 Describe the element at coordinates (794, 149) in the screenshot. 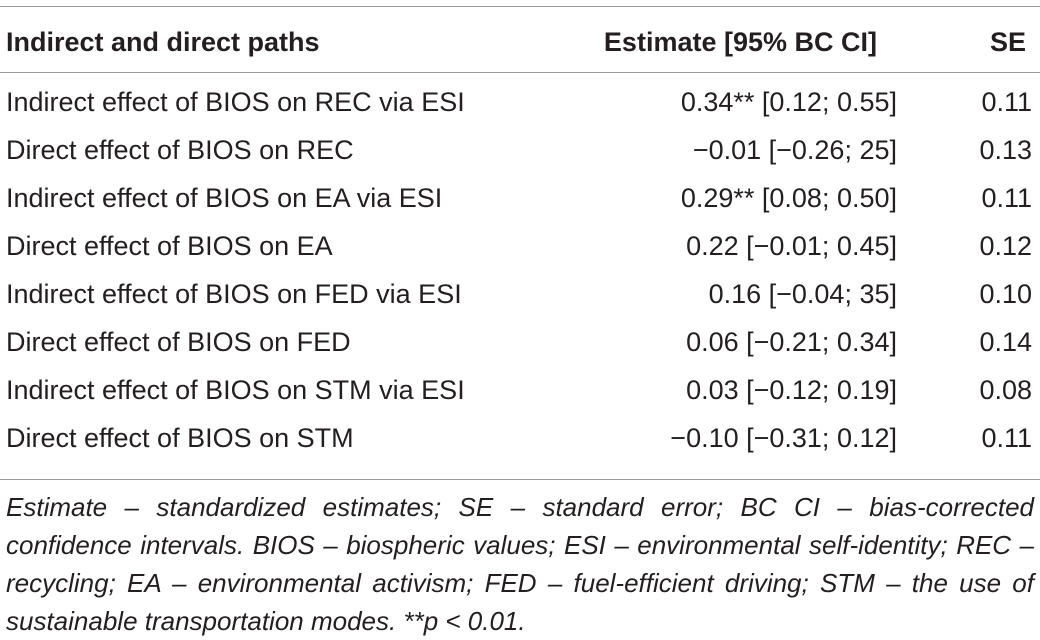

I see `row-estimate: −0.01 [−0.26; 25]` at that location.